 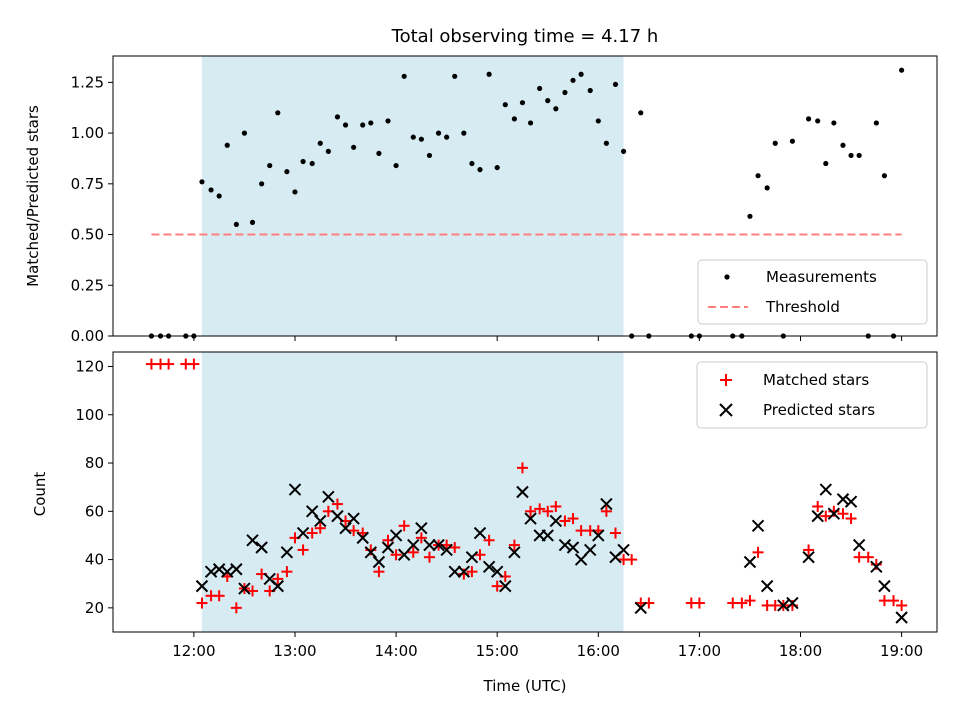 What do you see at coordinates (812, 395) in the screenshot?
I see `bottom-legend: Matched stars Predicted stars` at bounding box center [812, 395].